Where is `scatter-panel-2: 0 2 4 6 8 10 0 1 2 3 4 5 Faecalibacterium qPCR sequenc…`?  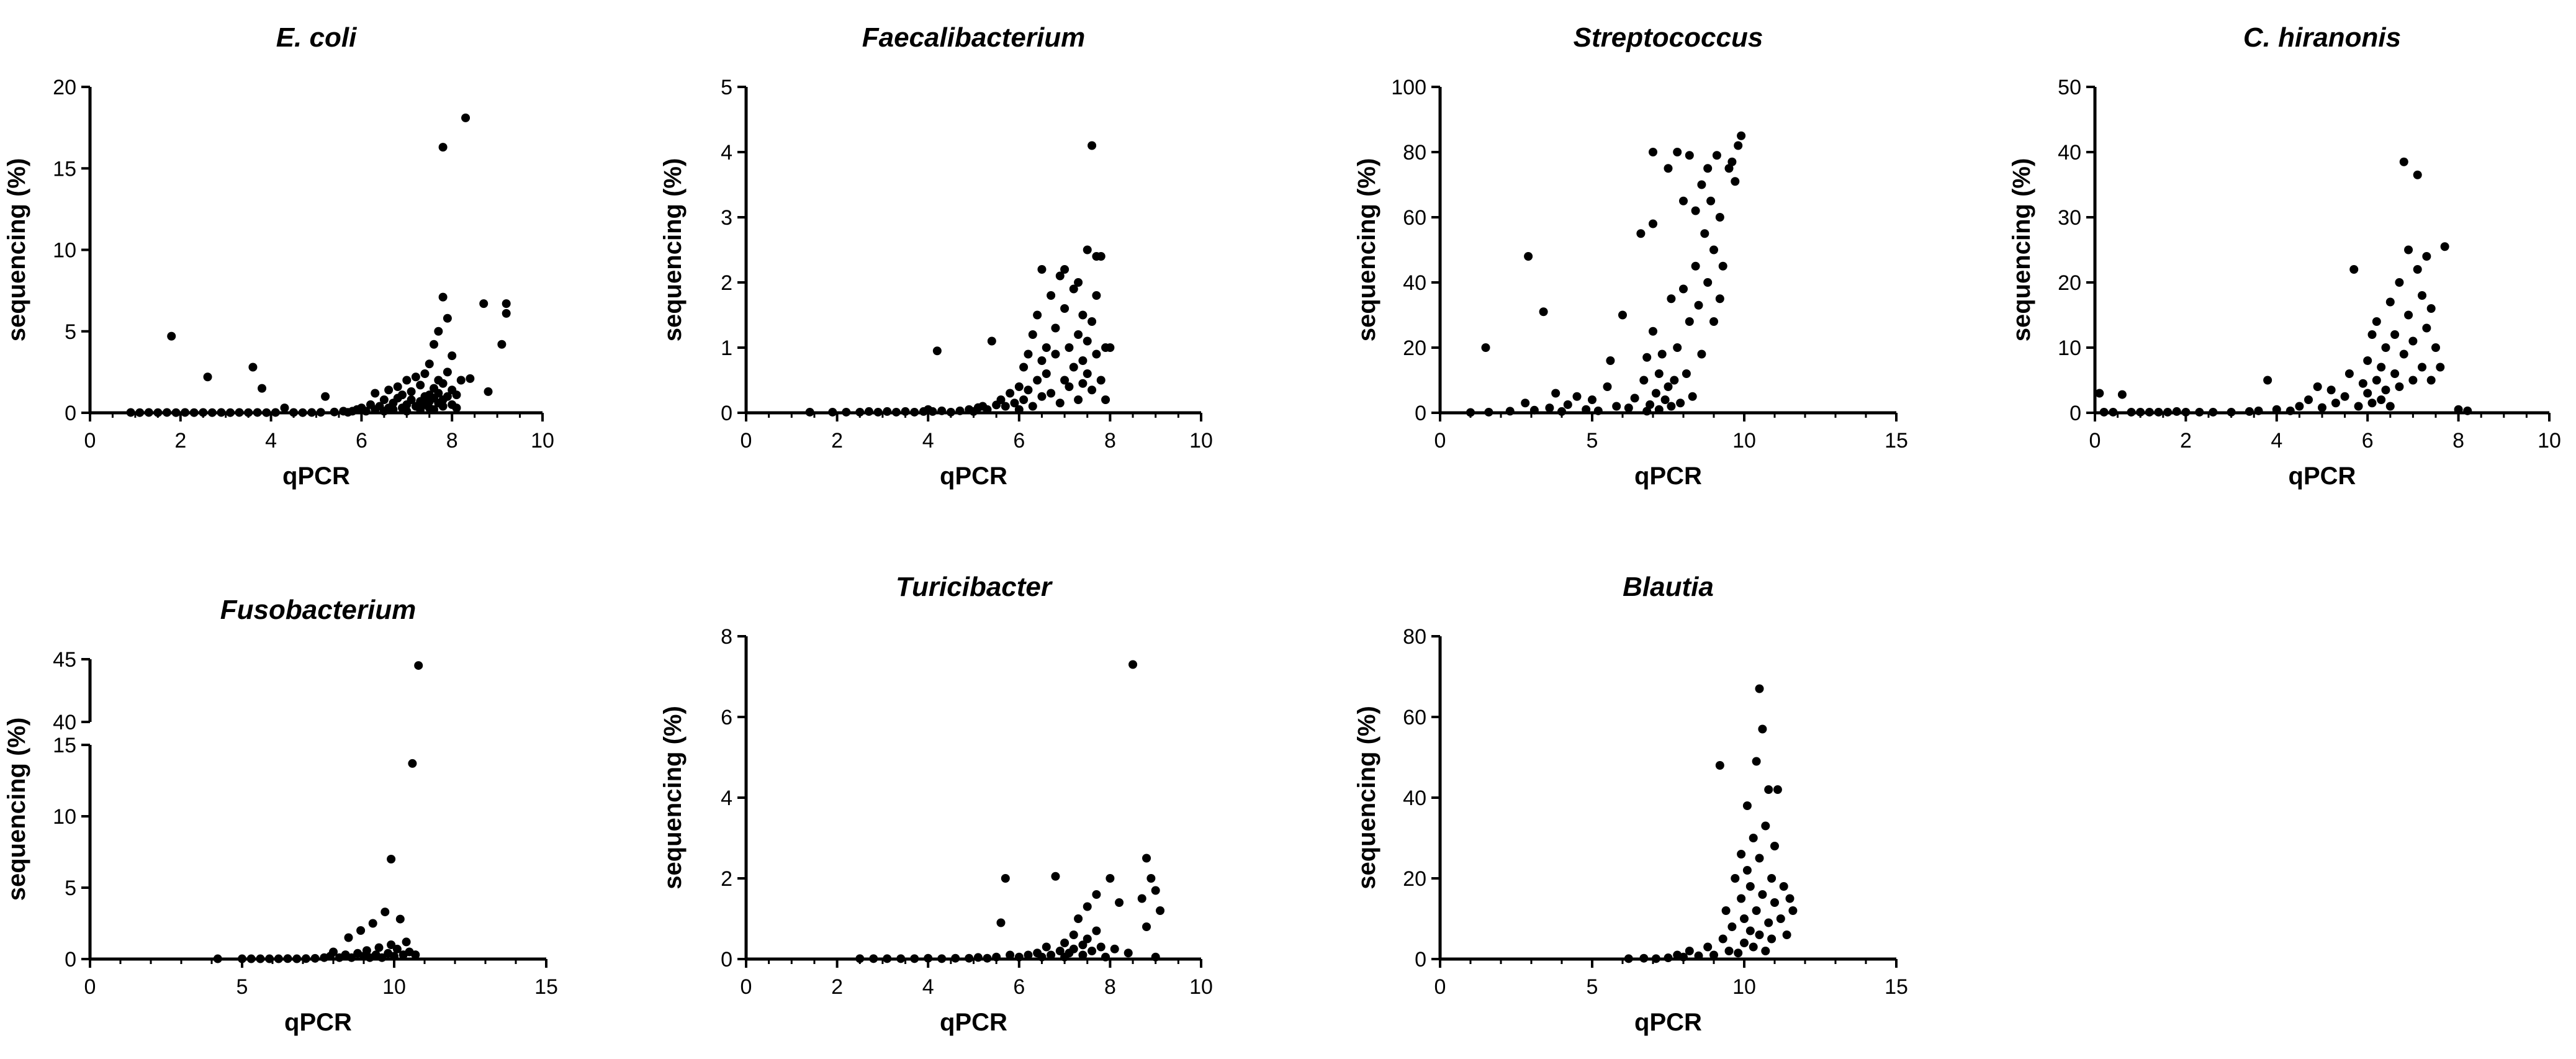
scatter-panel-2: 0 2 4 6 8 10 0 1 2 3 4 5 Faecalibacterium qPCR sequenc… is located at coordinates (936, 256).